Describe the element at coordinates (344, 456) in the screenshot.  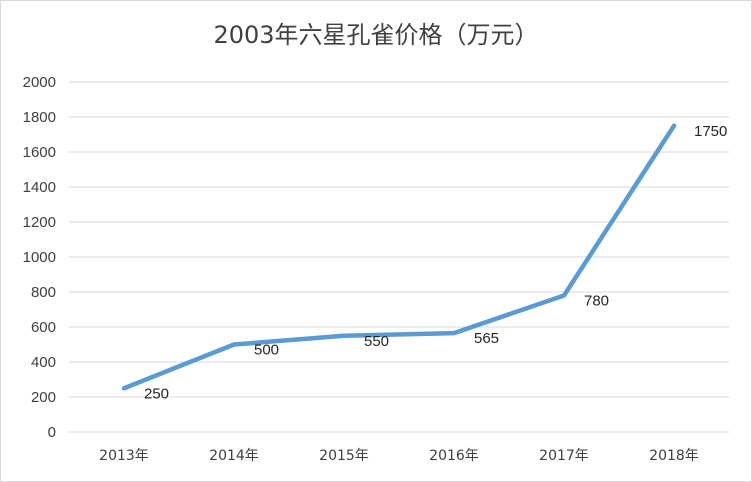
I see `x-tick-label: 2015年` at that location.